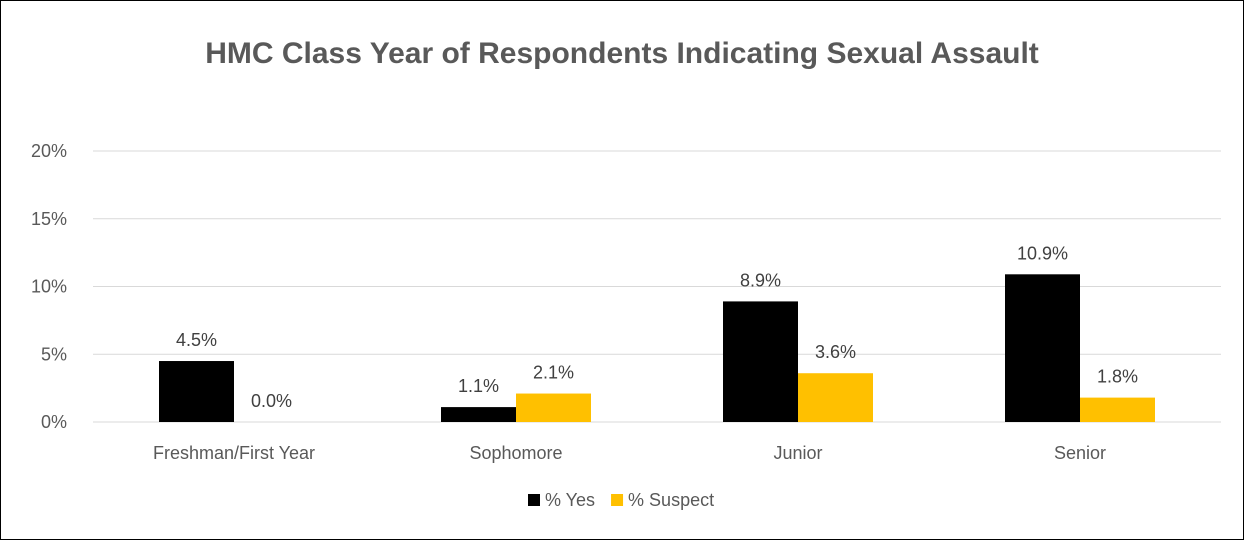 The width and height of the screenshot is (1244, 540). I want to click on data-label: 0.0%, so click(271, 401).